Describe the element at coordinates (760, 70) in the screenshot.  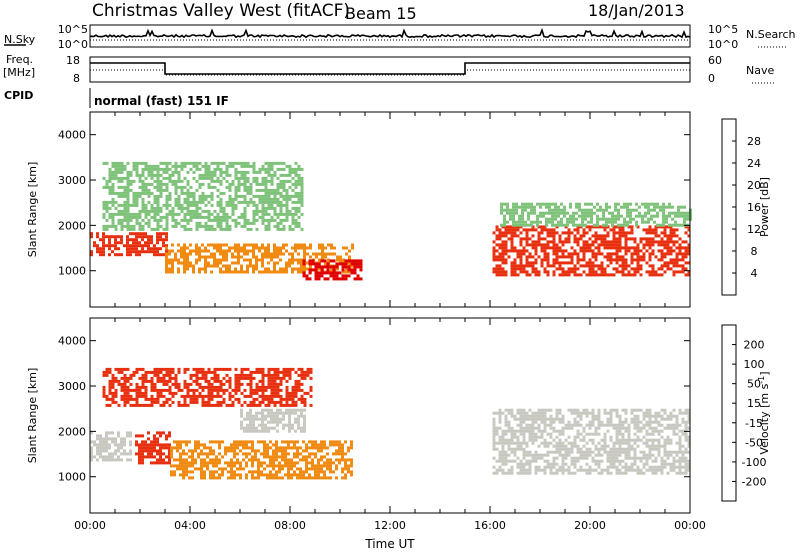
I see `nave-label: Nave` at that location.